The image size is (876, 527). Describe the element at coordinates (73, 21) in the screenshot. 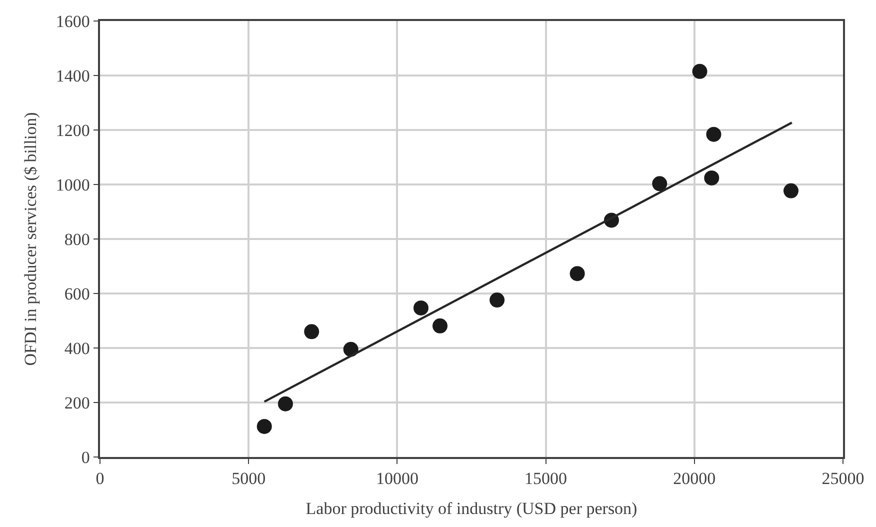

I see `y-tick-label: 1600` at that location.